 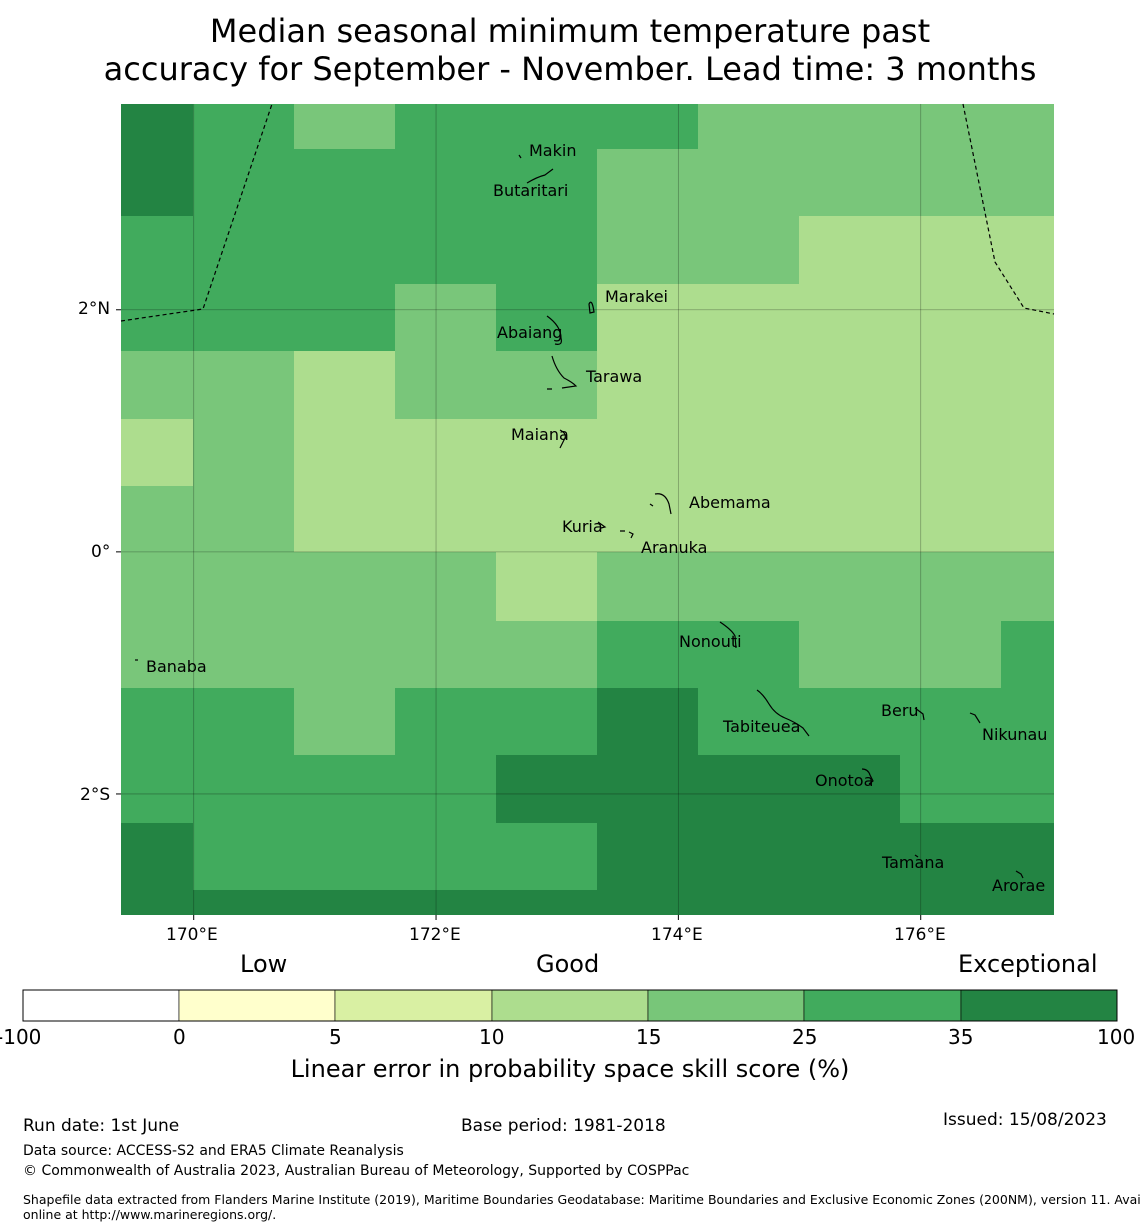 I want to click on issued-date: Issued: 15/08/2023, so click(x=1025, y=1120).